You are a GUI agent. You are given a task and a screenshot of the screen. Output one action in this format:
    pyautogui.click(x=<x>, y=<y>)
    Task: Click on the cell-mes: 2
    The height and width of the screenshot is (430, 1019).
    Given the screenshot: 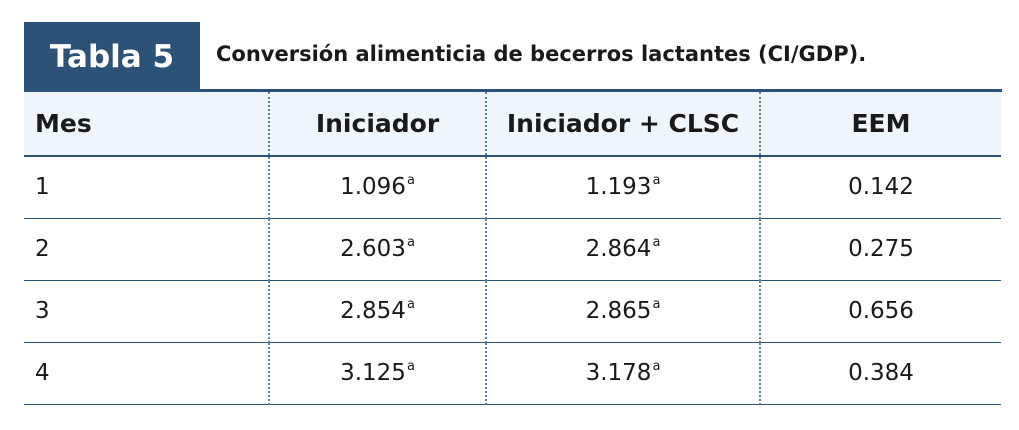 What is the action you would take?
    pyautogui.click(x=146, y=249)
    